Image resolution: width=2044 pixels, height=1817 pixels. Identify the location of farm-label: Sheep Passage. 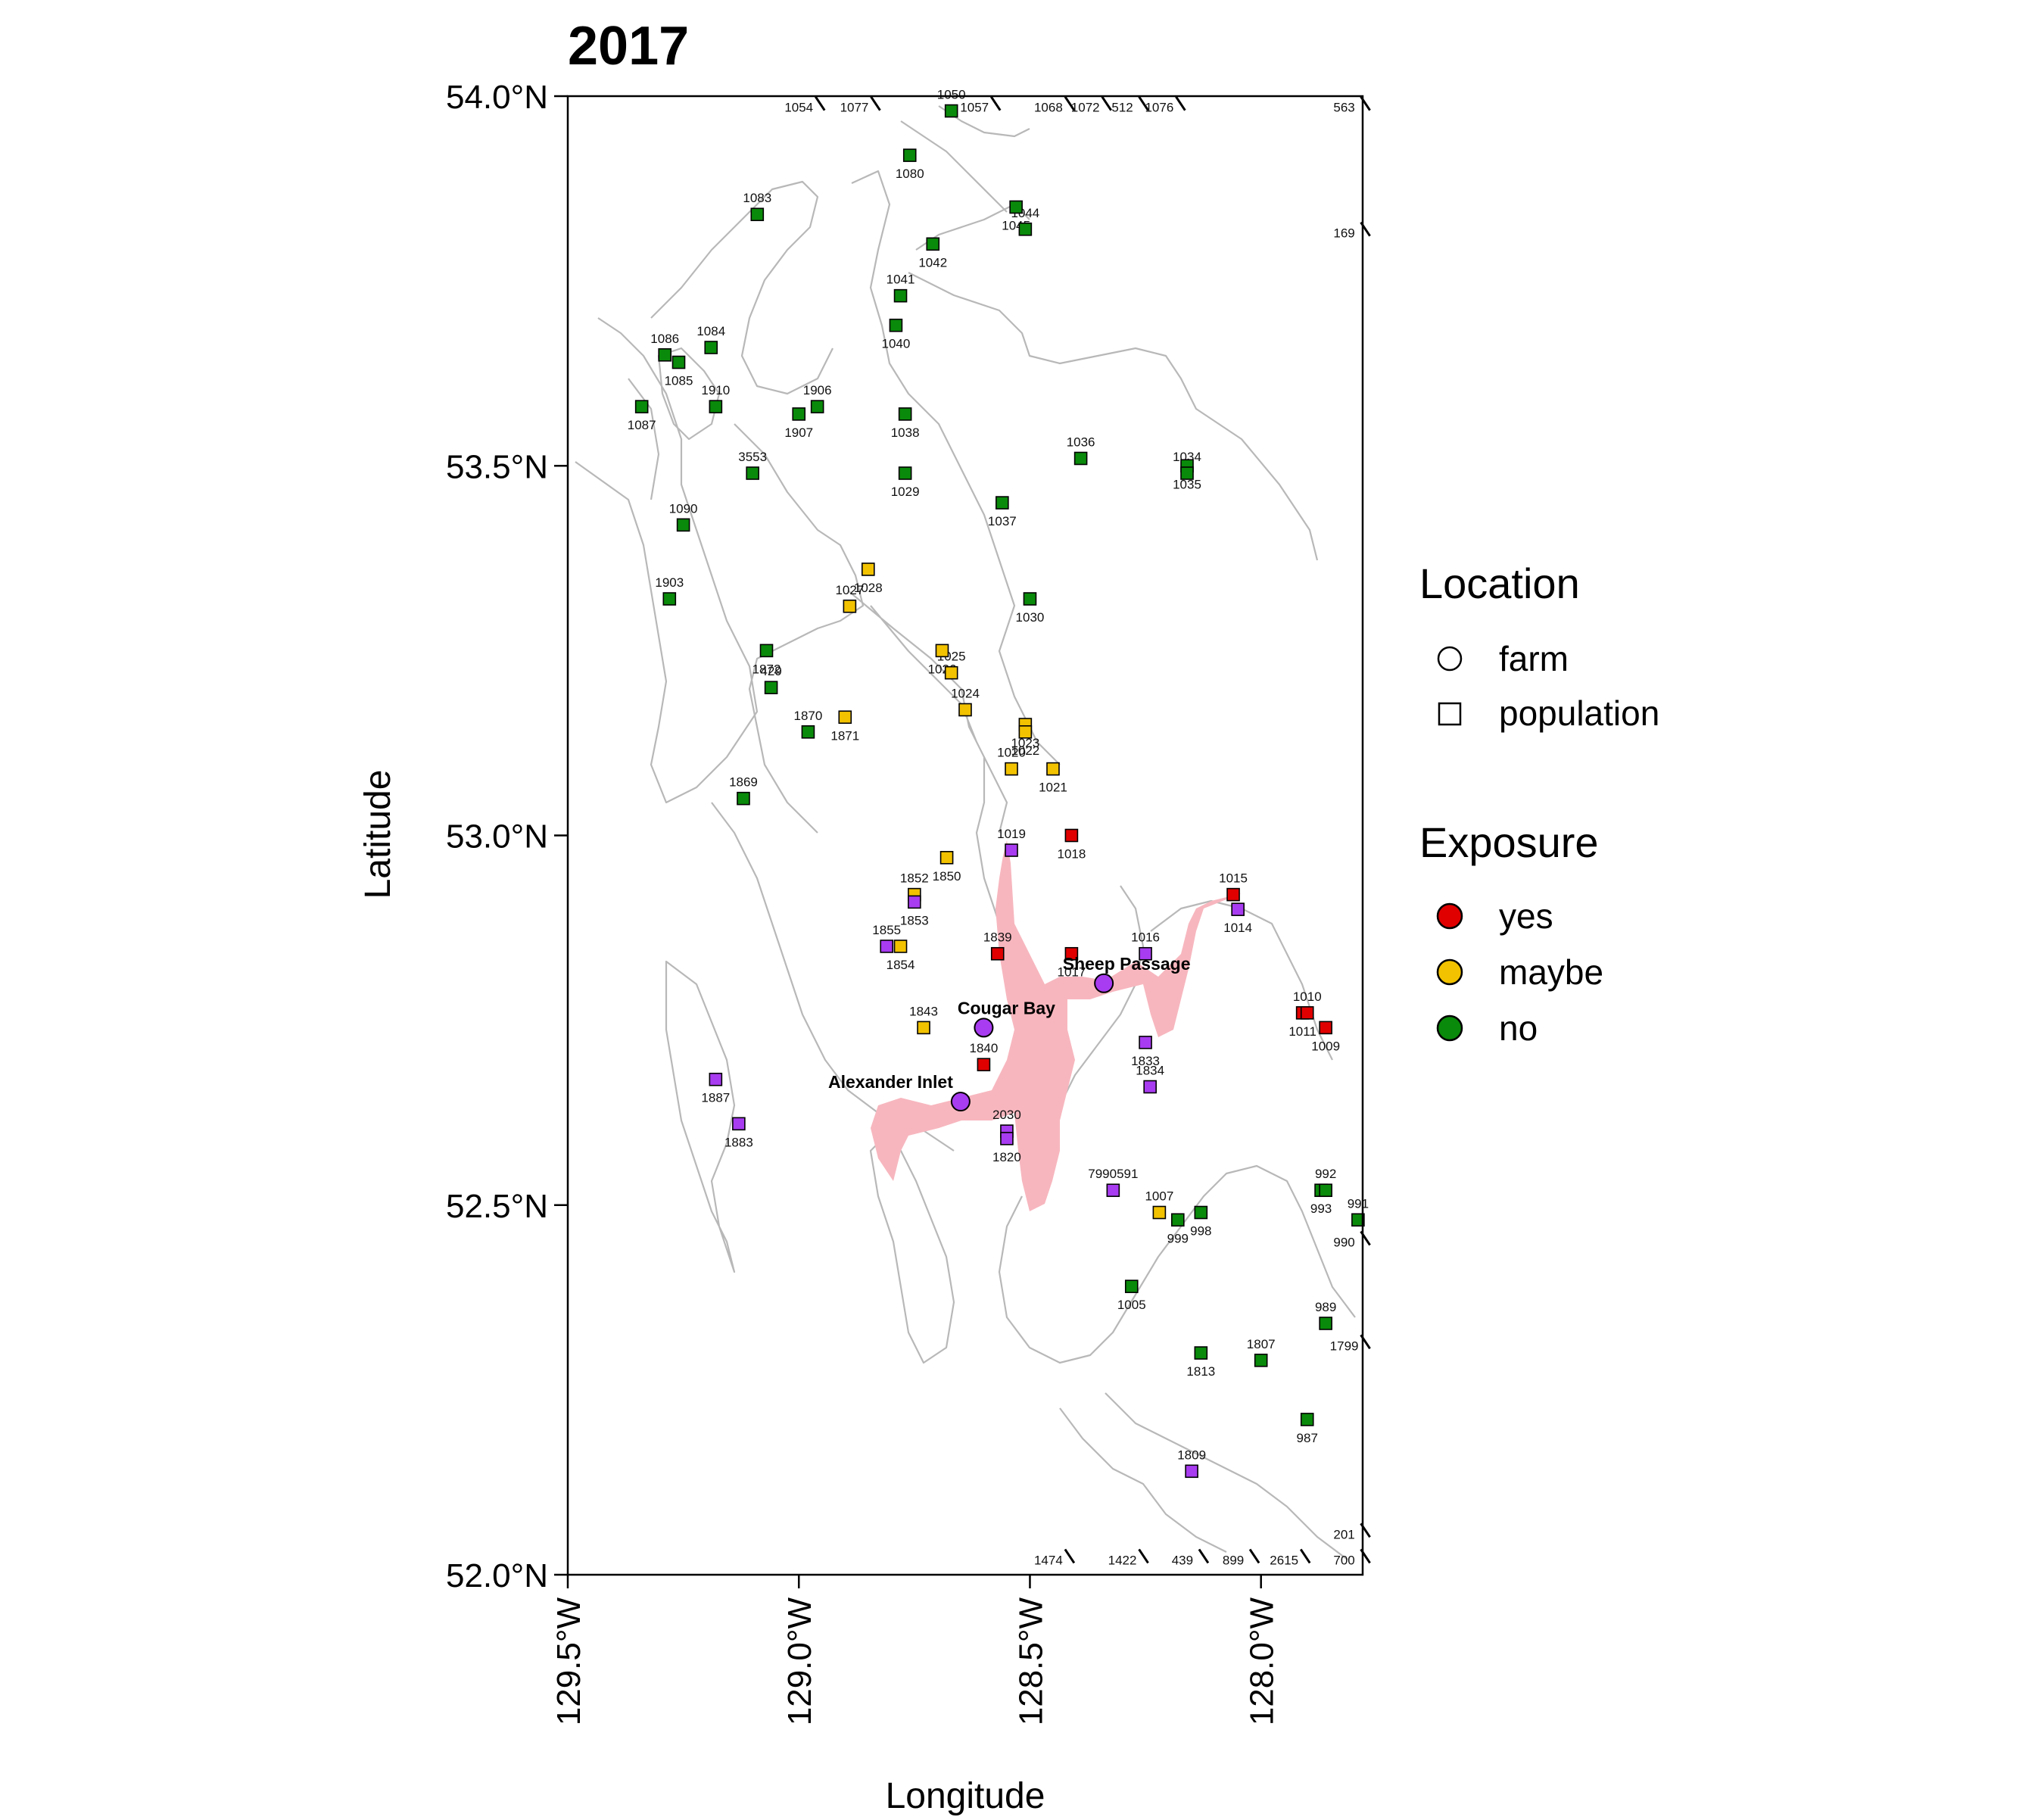
(1127, 964).